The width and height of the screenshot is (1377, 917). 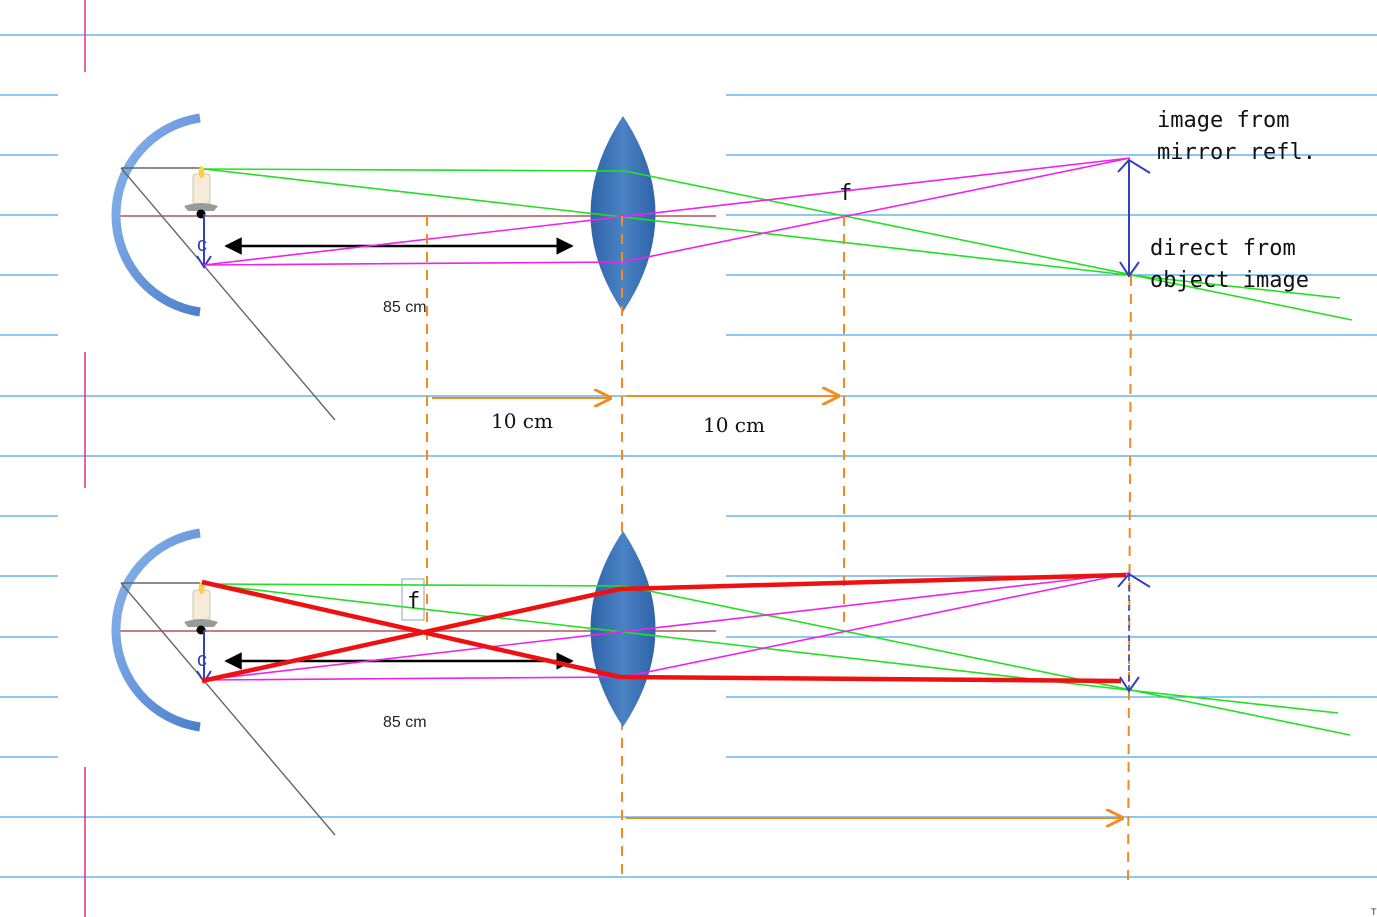 I want to click on image-guide, so click(x=1129, y=579).